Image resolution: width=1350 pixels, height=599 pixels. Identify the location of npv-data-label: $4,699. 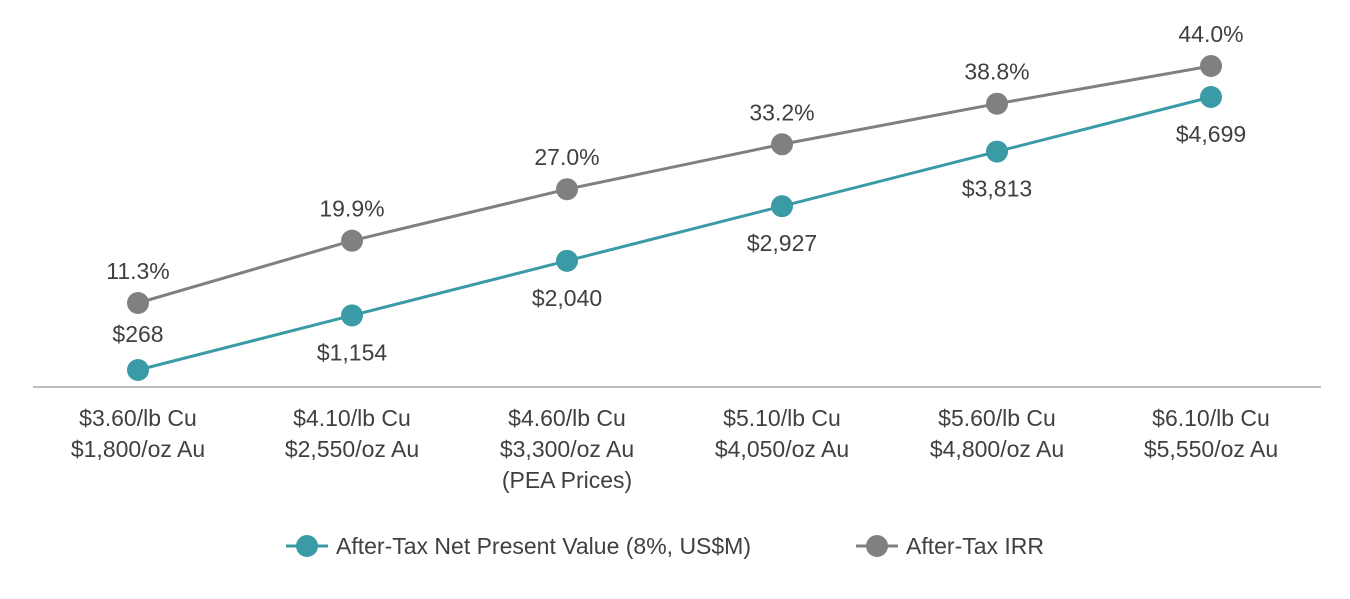
(1211, 134).